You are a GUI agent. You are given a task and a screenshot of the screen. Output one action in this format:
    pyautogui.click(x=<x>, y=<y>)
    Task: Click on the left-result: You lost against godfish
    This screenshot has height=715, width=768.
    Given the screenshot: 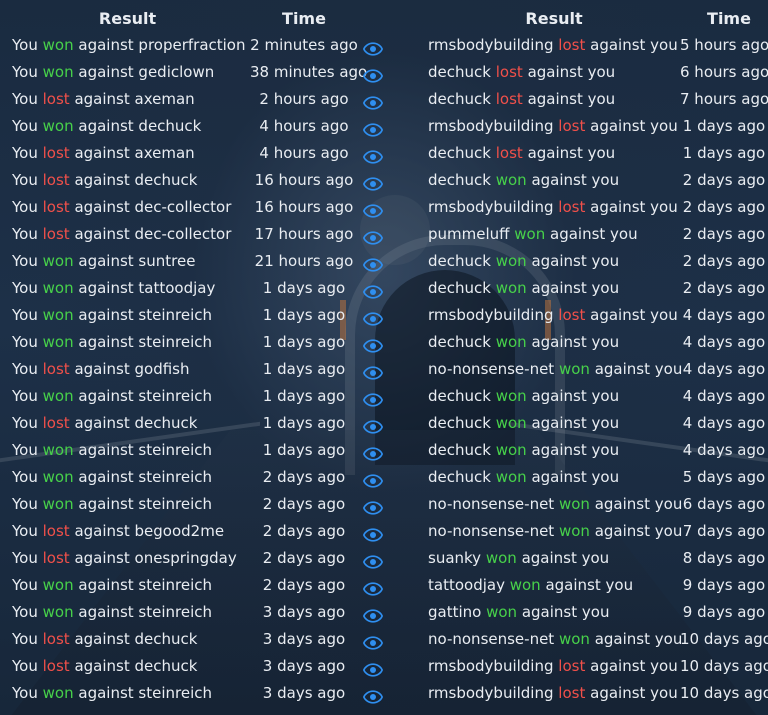 What is the action you would take?
    pyautogui.click(x=101, y=369)
    